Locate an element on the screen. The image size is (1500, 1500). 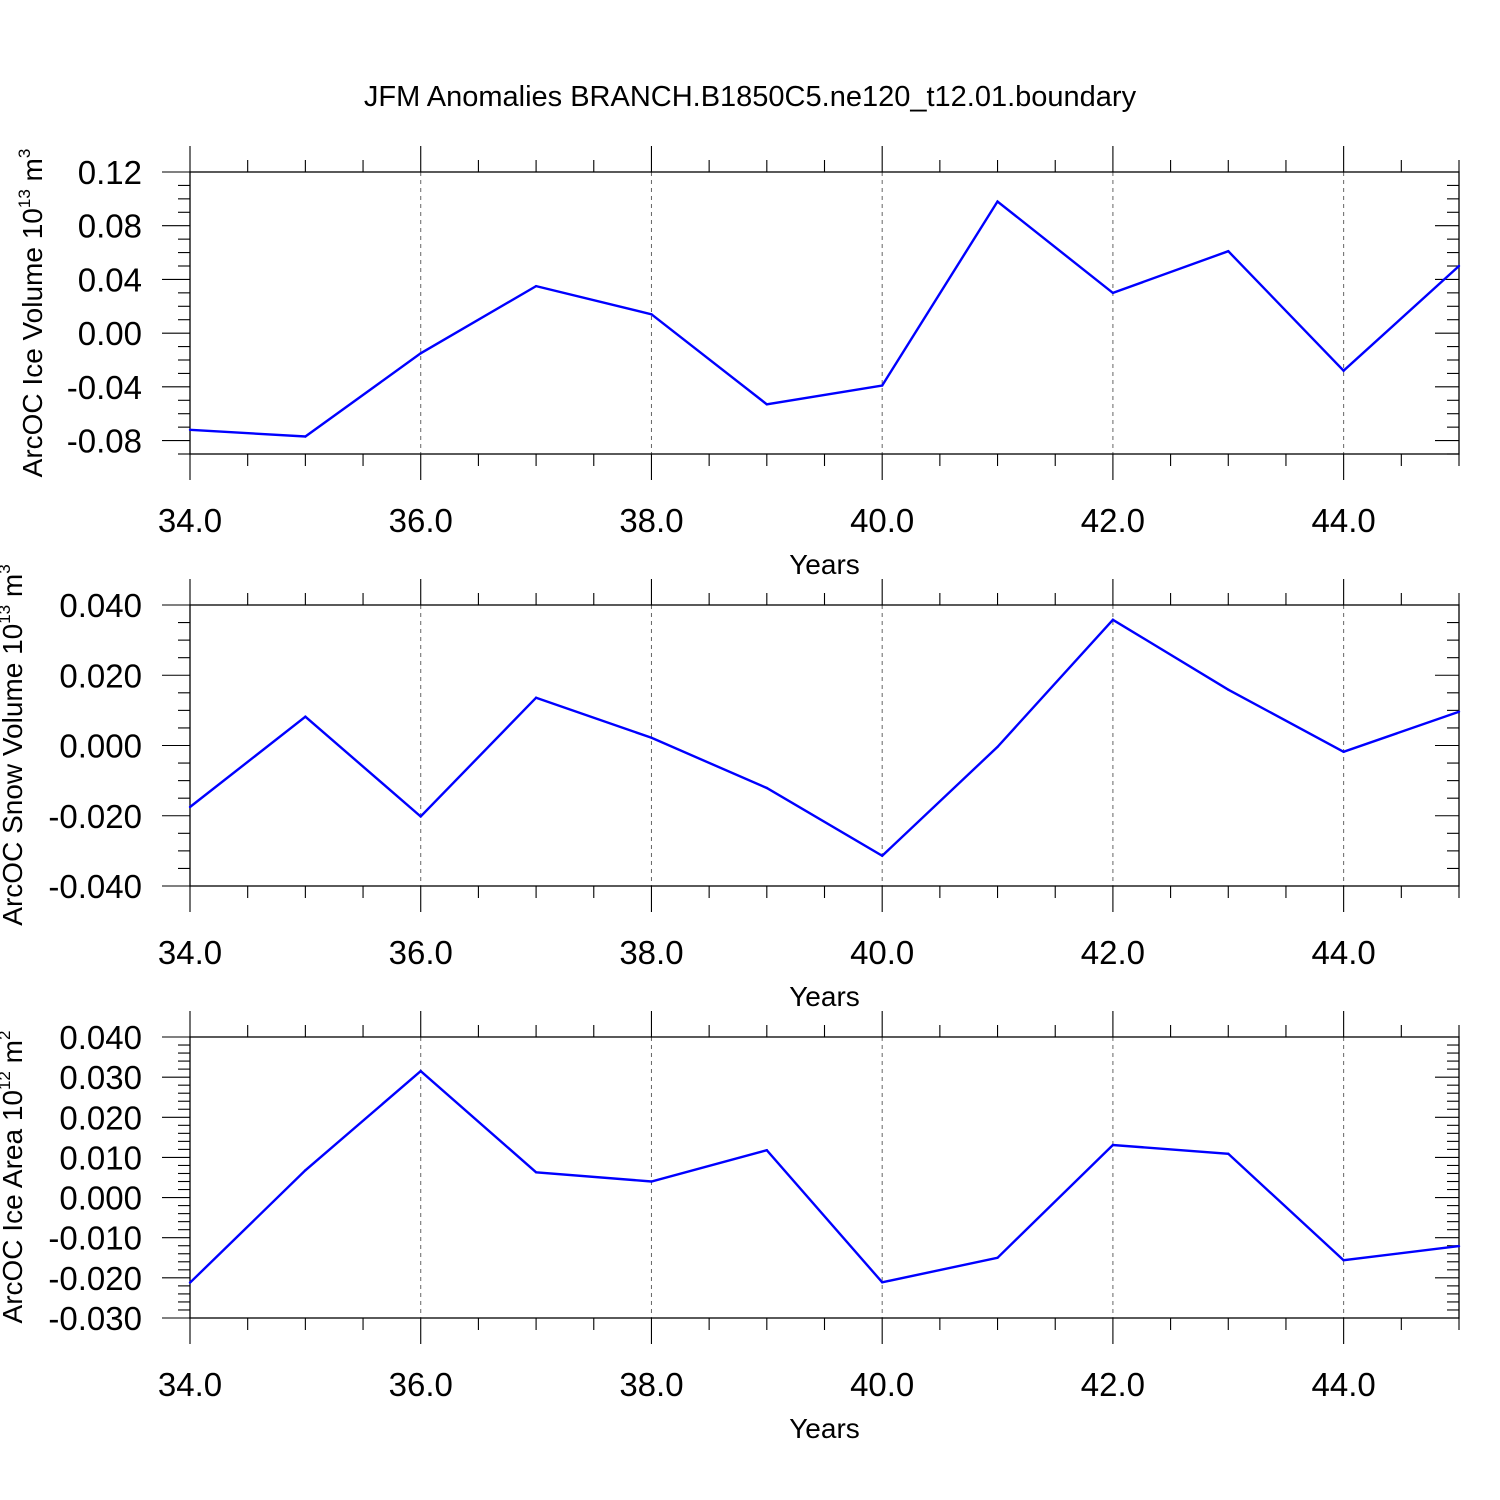
y-axis-label-part: ArcOC Ice Area 10 is located at coordinates (14, 1206).